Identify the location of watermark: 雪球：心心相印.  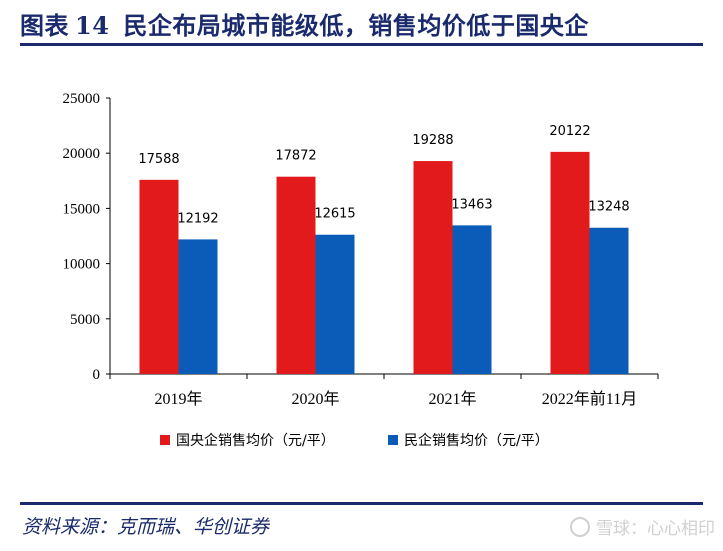
(642, 526).